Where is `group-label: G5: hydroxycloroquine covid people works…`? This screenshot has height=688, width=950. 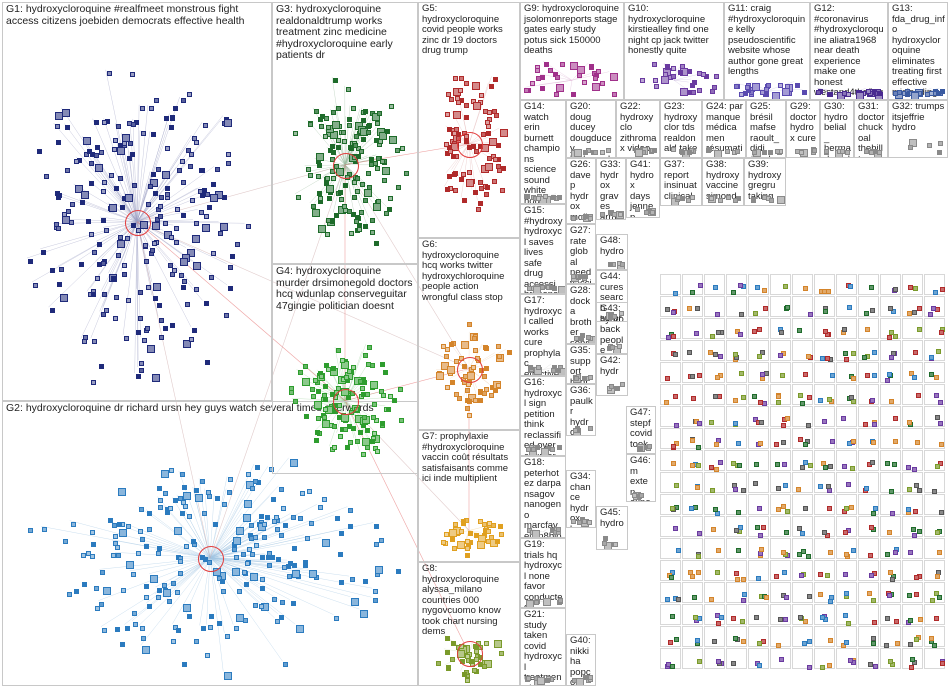
group-label: G5: hydroxycloroquine covid people works… is located at coordinates (462, 29).